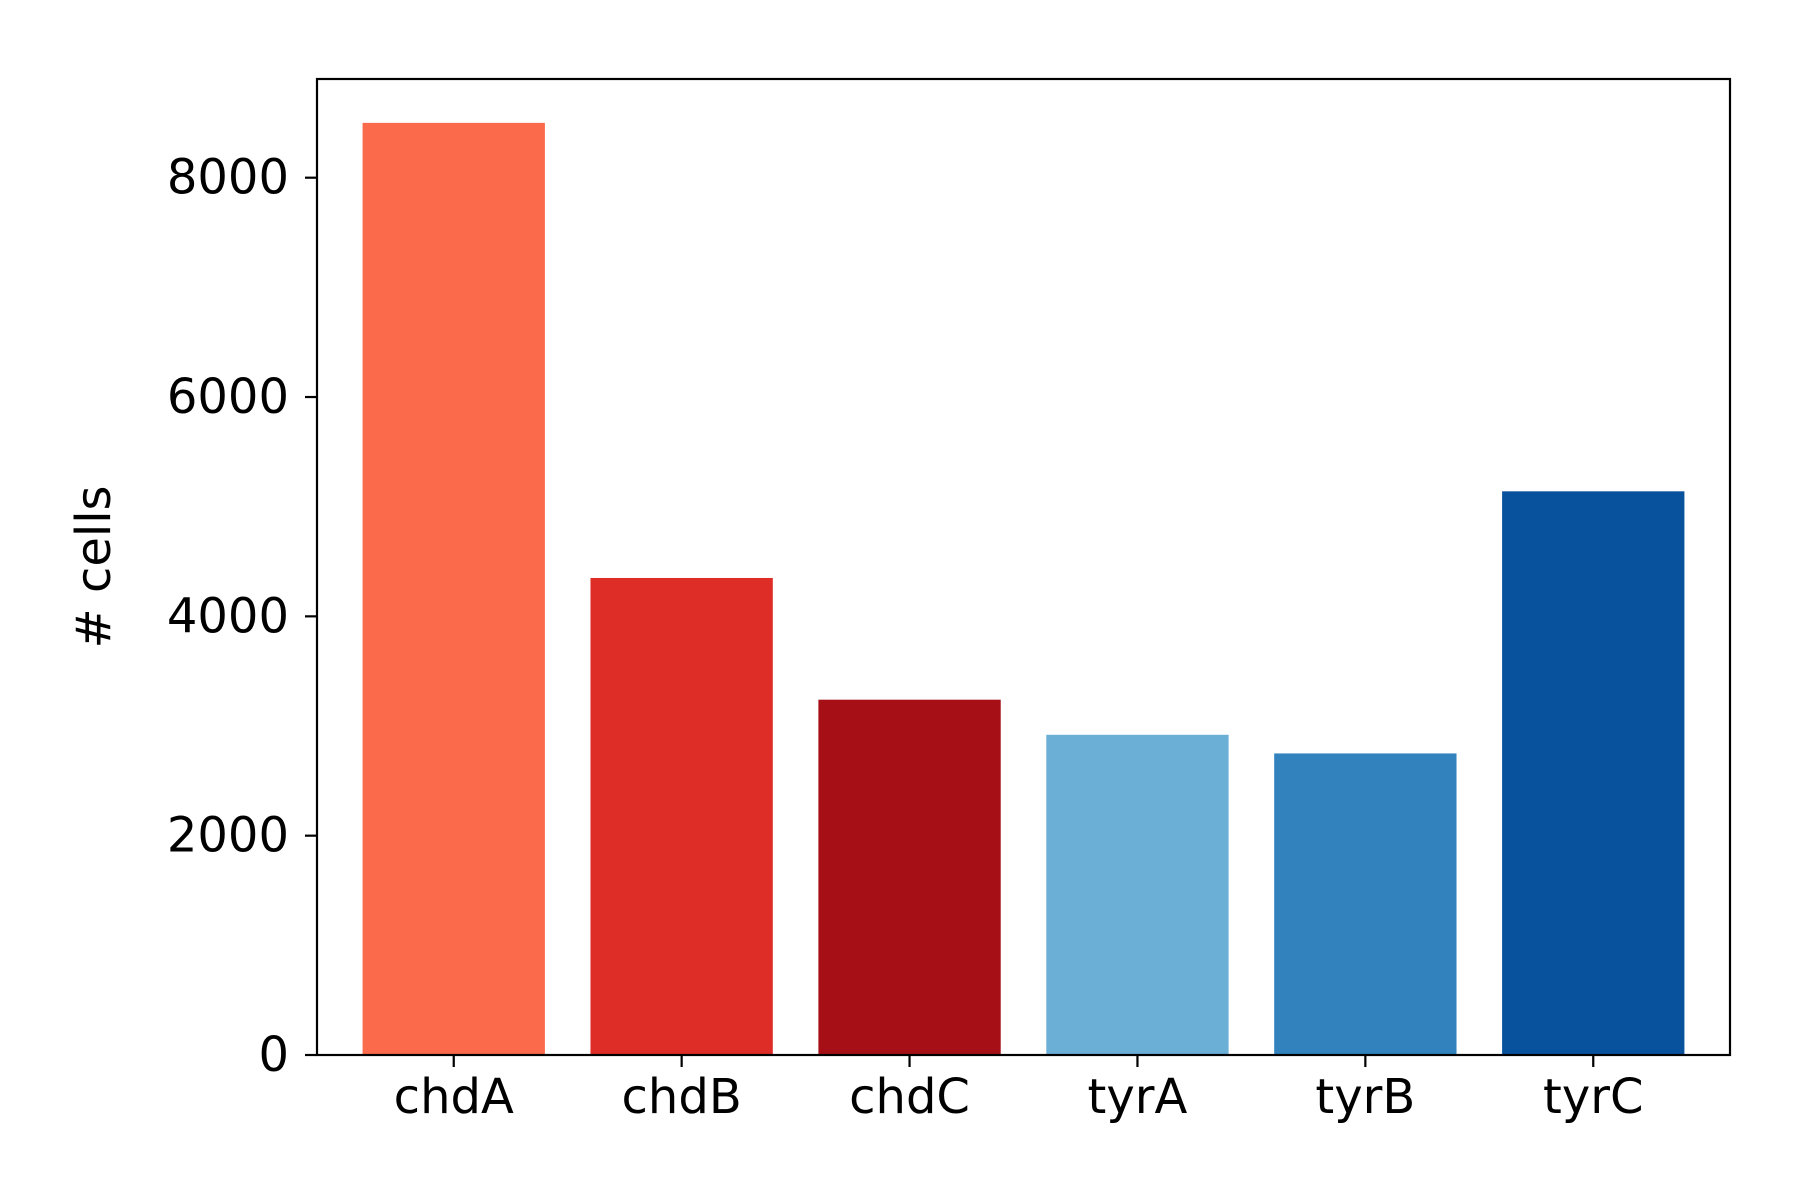 The image size is (1800, 1204). Describe the element at coordinates (1593, 1097) in the screenshot. I see `x-tick-label-tyrC: tyrC` at that location.